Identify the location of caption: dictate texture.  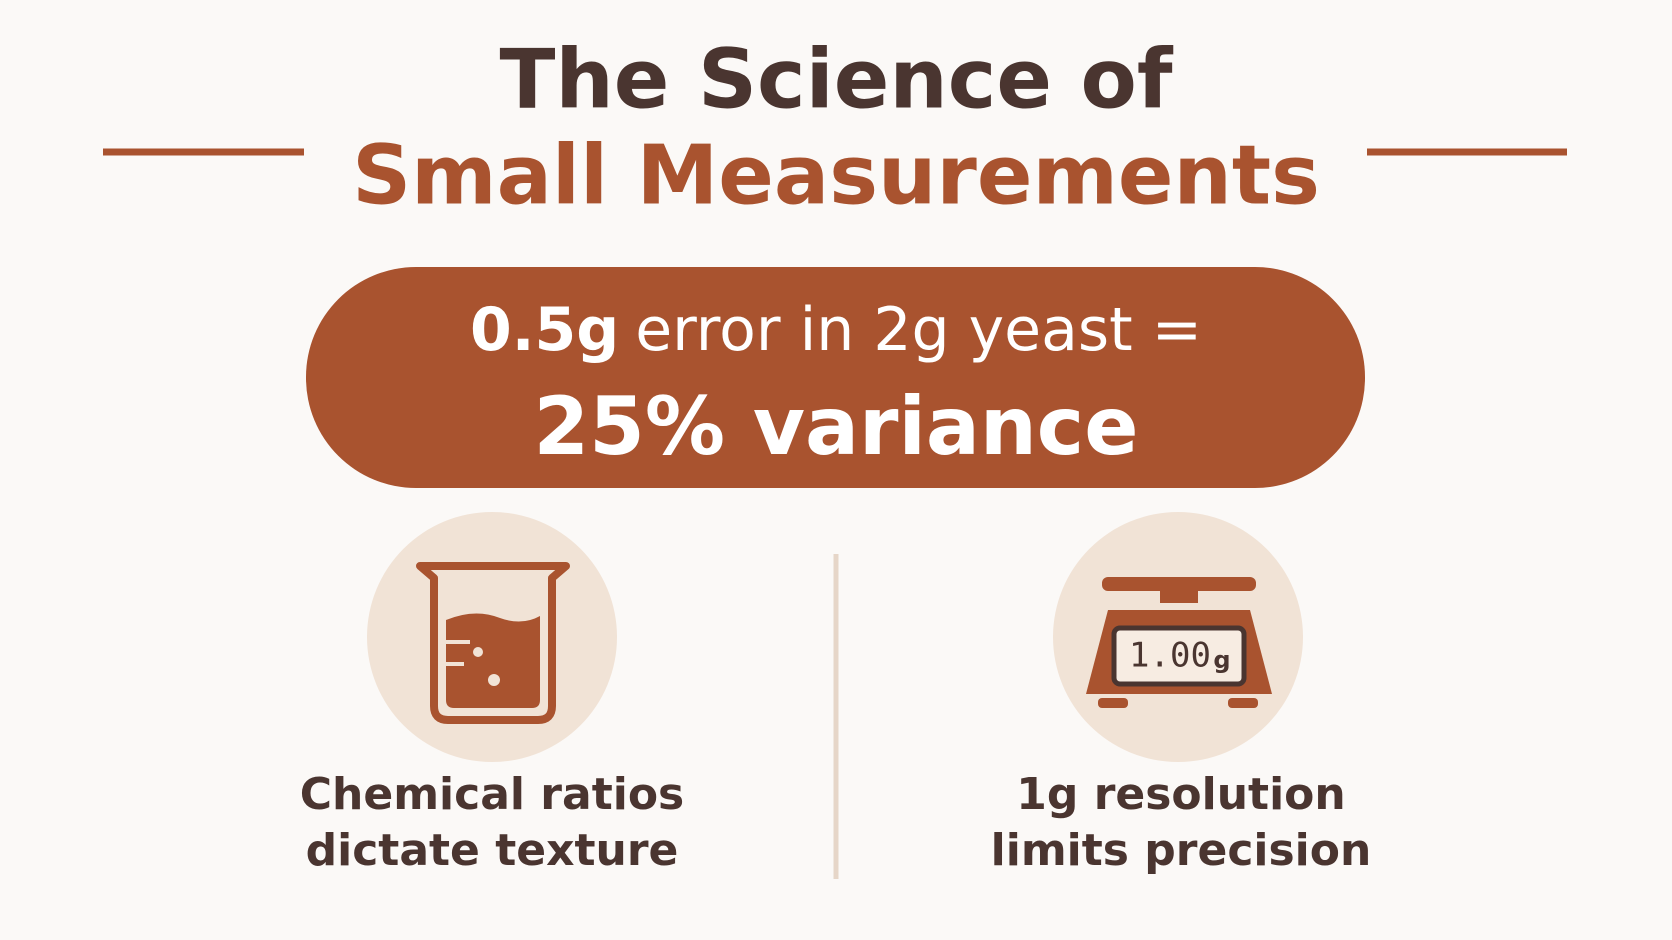
(492, 850).